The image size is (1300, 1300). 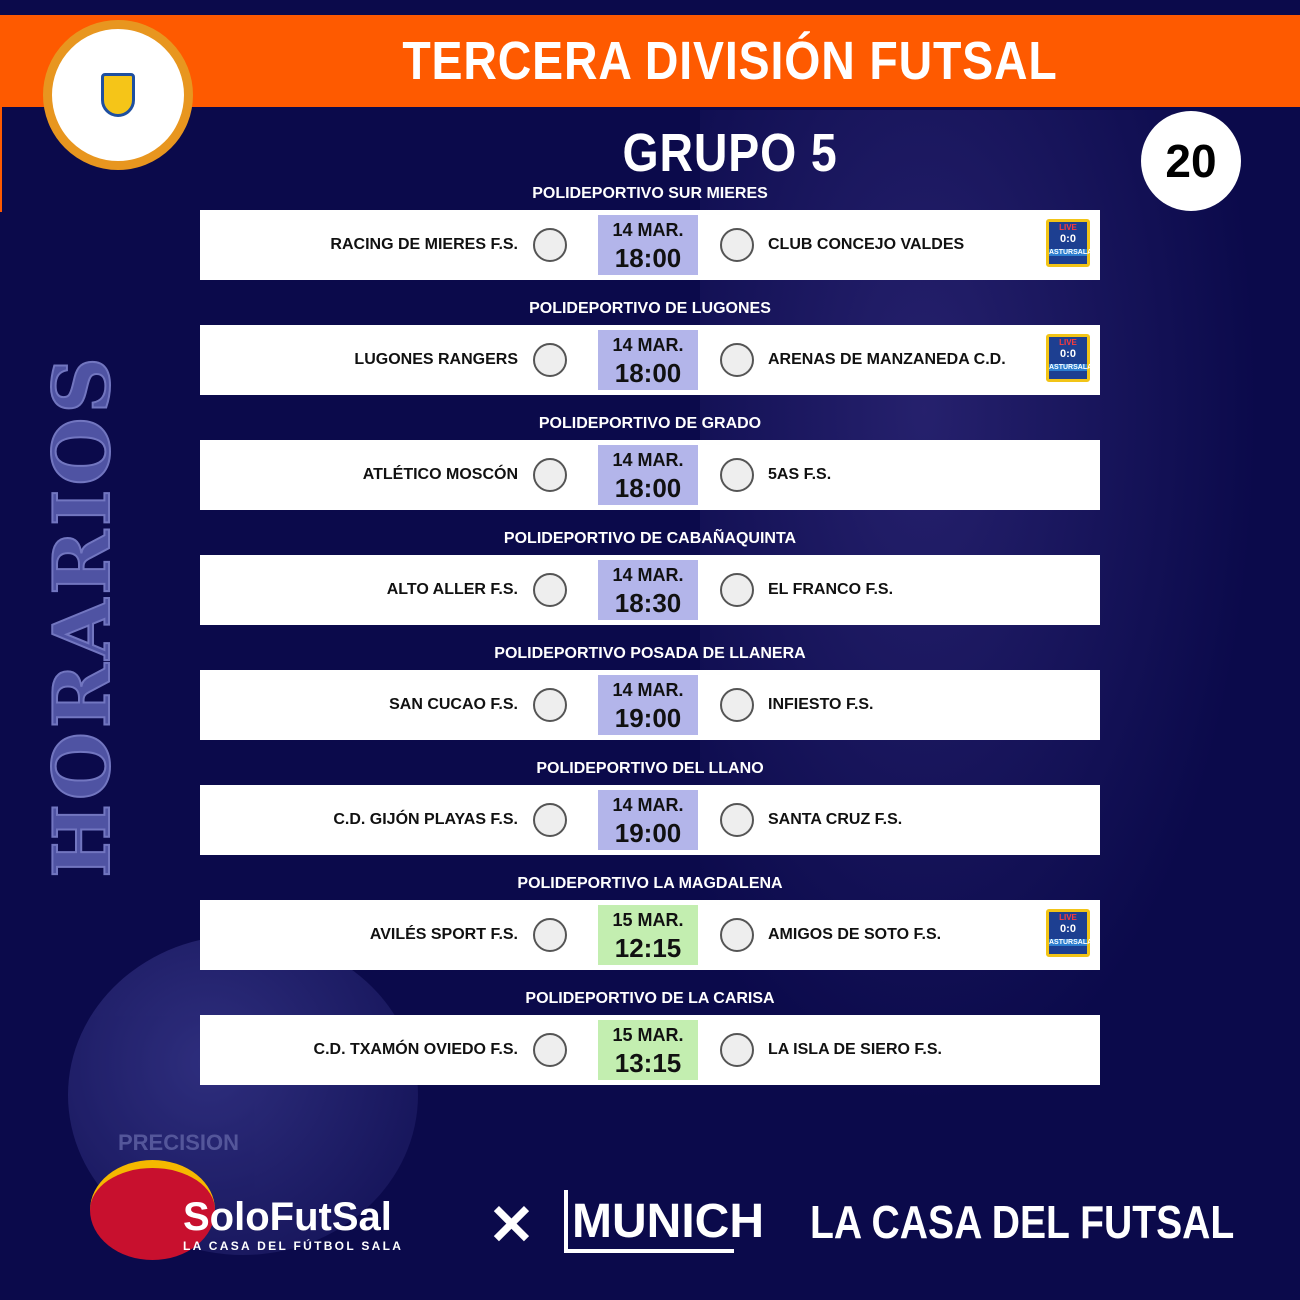 I want to click on venue-title: POLIDEPORTIVO DE LA CARISA, so click(x=650, y=998).